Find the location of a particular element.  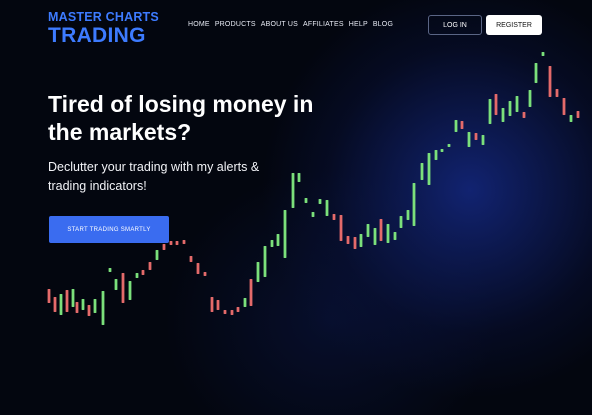

register-button: REGISTER is located at coordinates (514, 25).